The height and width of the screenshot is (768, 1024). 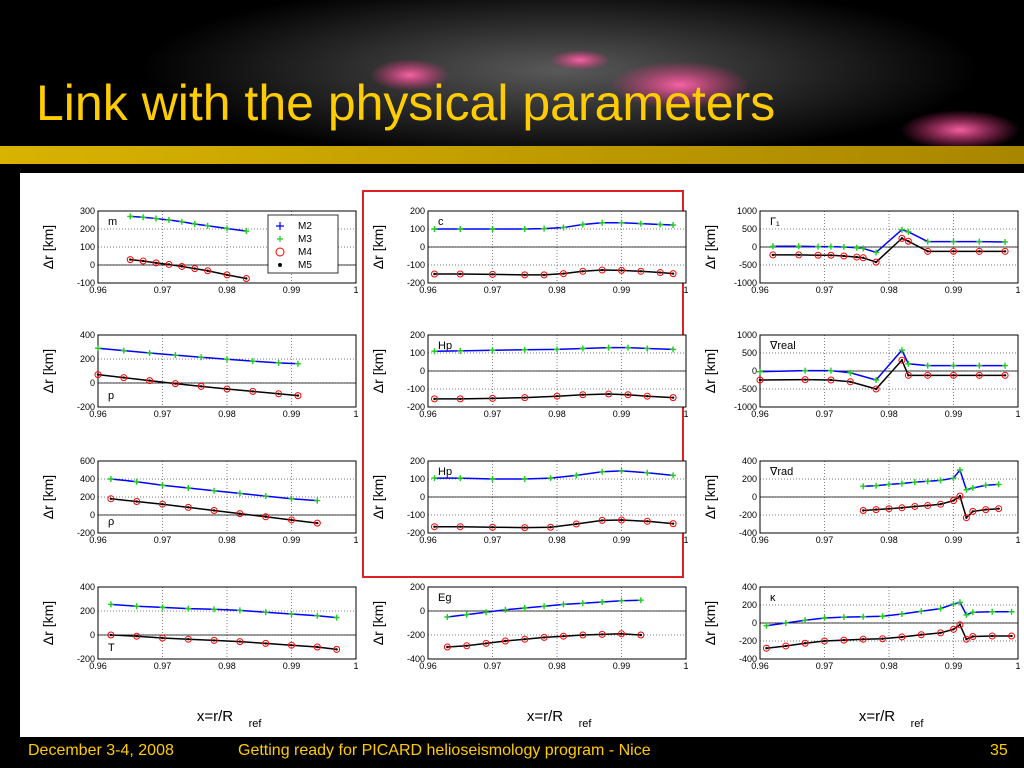 I want to click on x-axis-label: x=r/R, so click(x=877, y=716).